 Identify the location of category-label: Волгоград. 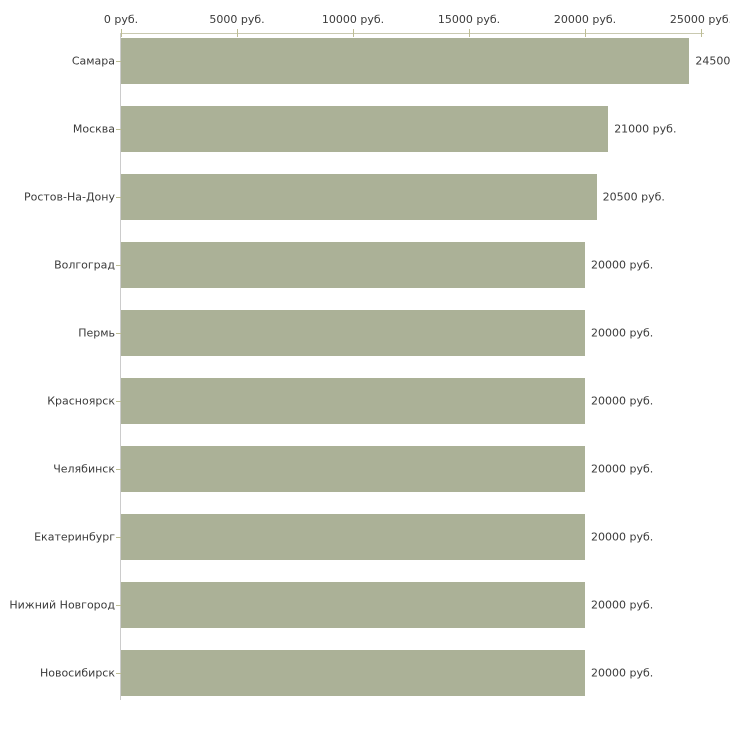
(84, 265).